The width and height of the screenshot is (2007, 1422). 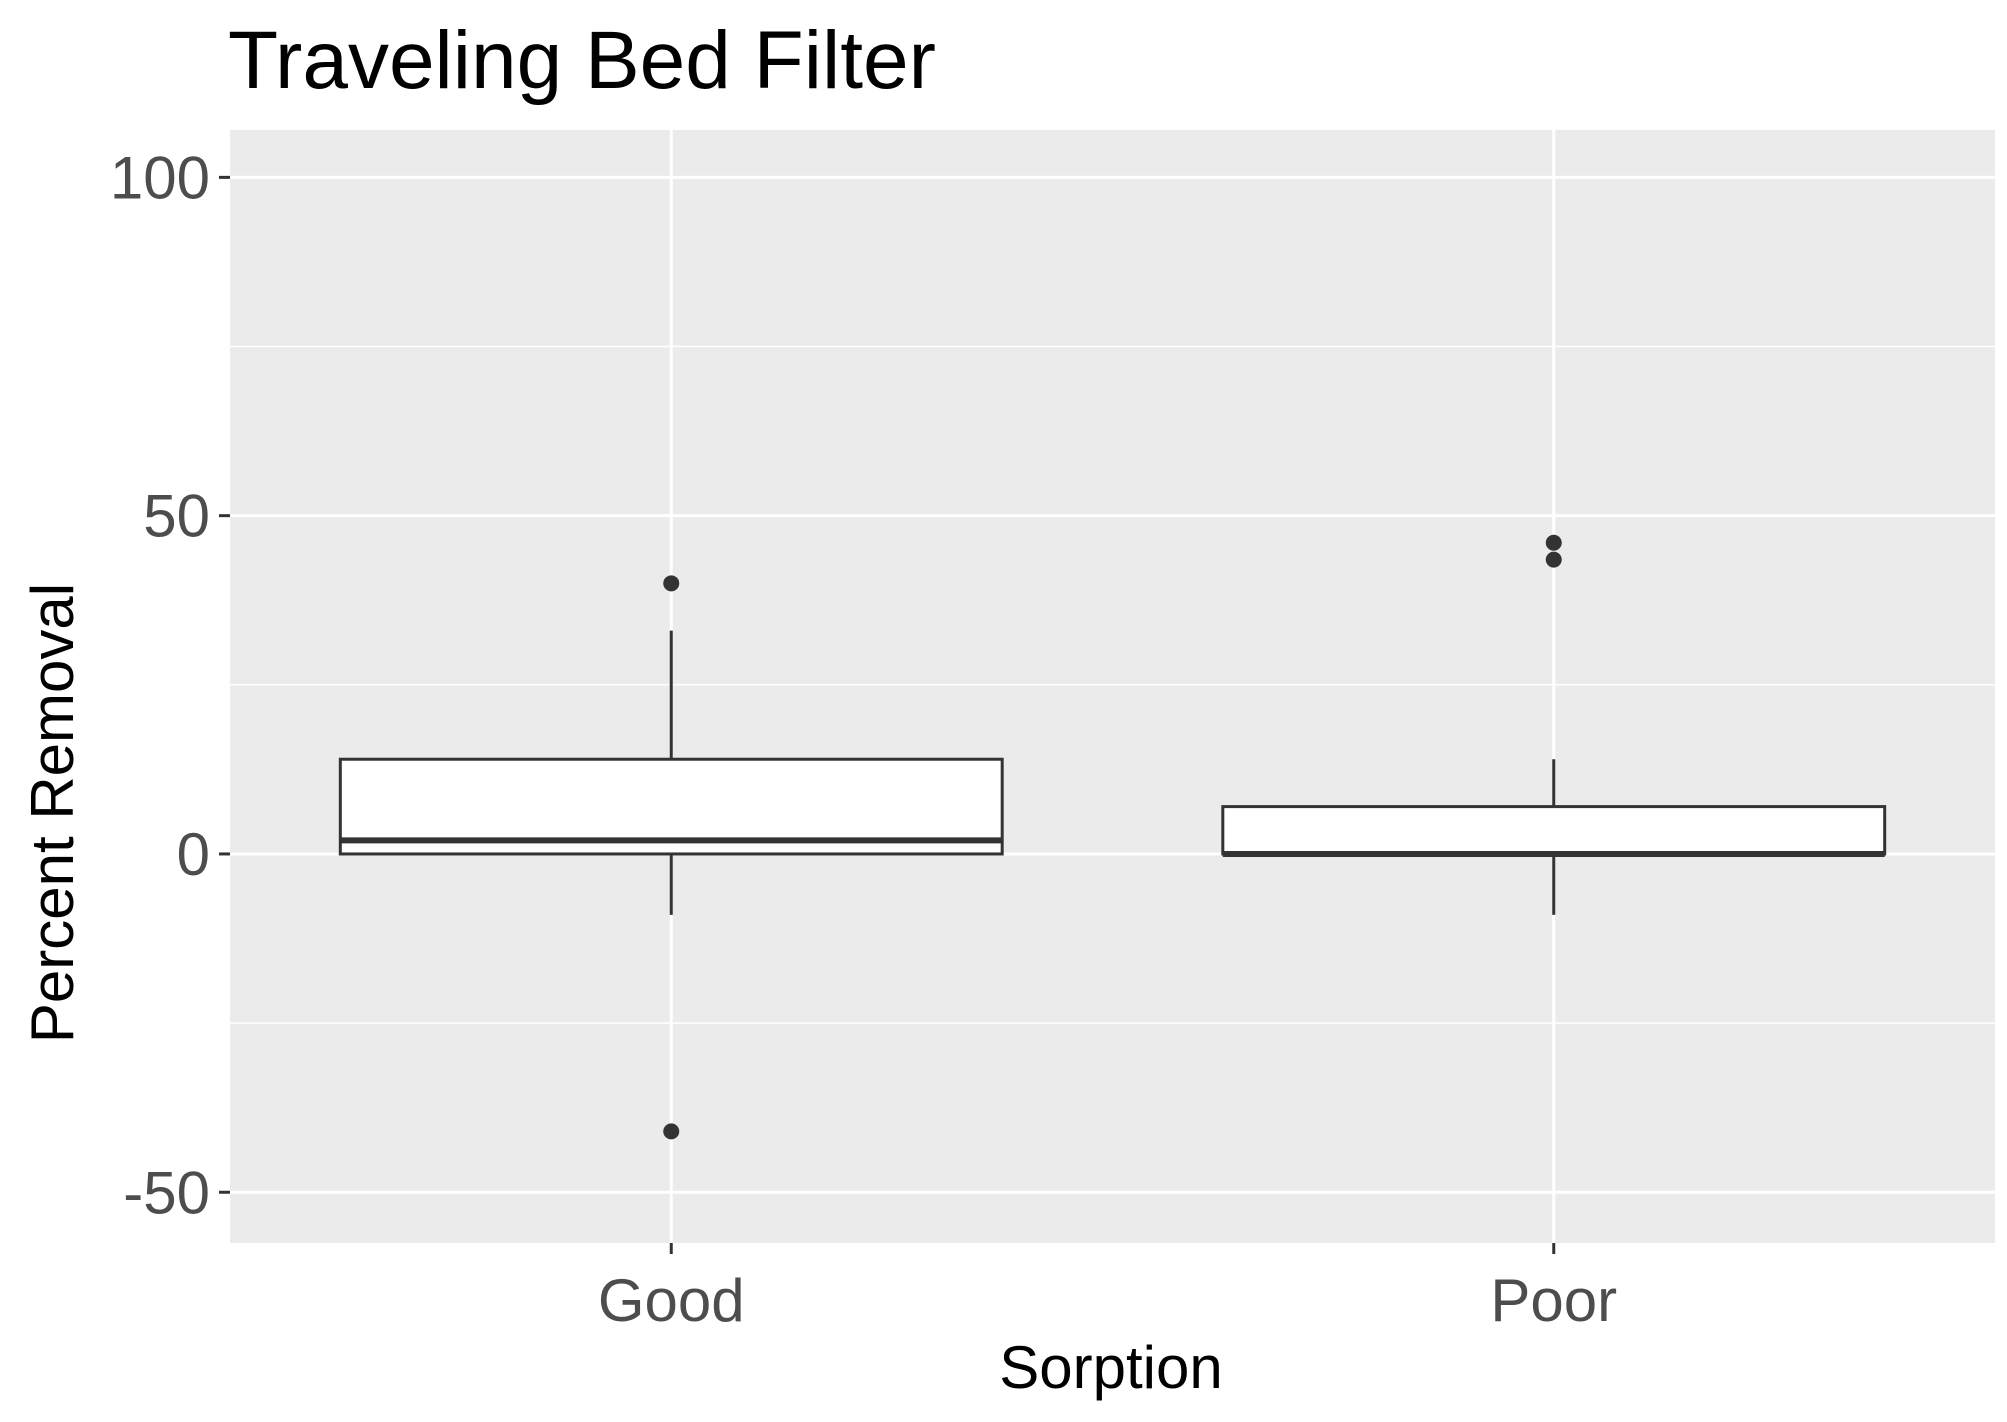 What do you see at coordinates (1554, 724) in the screenshot?
I see `box-poor` at bounding box center [1554, 724].